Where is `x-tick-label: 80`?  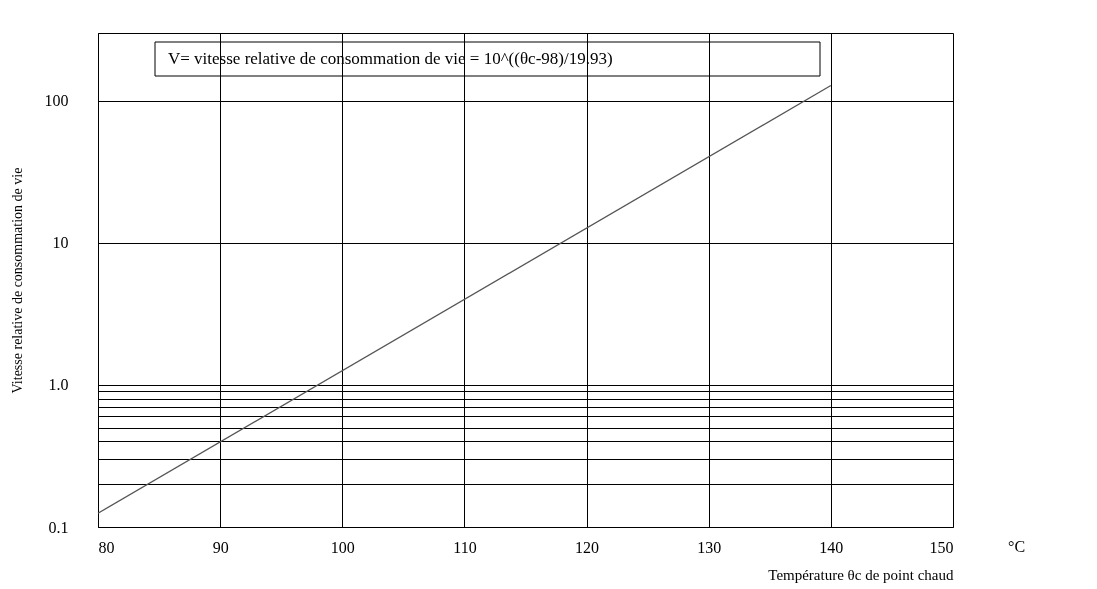
x-tick-label: 80 is located at coordinates (106, 547).